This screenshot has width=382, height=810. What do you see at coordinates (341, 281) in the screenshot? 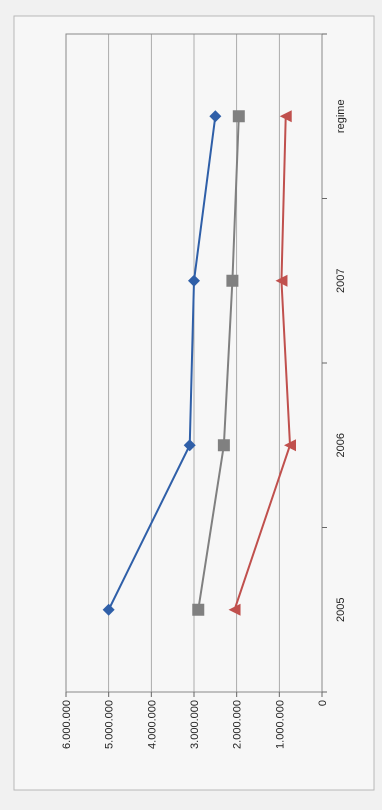
I see `category-tick-label: 2007` at bounding box center [341, 281].